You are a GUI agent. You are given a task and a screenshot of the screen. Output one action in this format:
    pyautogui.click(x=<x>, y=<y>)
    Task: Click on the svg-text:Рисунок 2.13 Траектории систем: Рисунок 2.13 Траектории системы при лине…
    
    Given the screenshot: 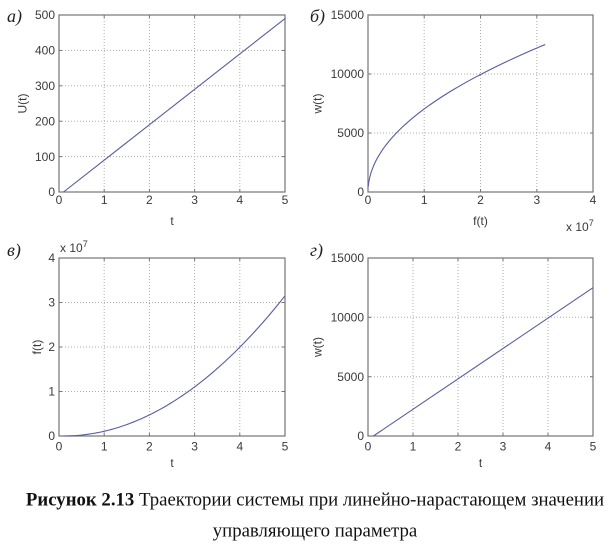 What is the action you would take?
    pyautogui.click(x=315, y=500)
    